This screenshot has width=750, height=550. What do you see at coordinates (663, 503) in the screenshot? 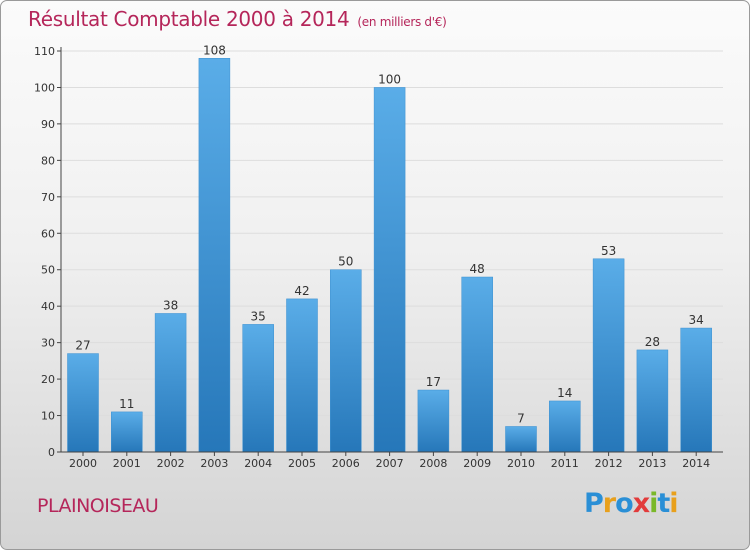
I see `logo-letter: t` at bounding box center [663, 503].